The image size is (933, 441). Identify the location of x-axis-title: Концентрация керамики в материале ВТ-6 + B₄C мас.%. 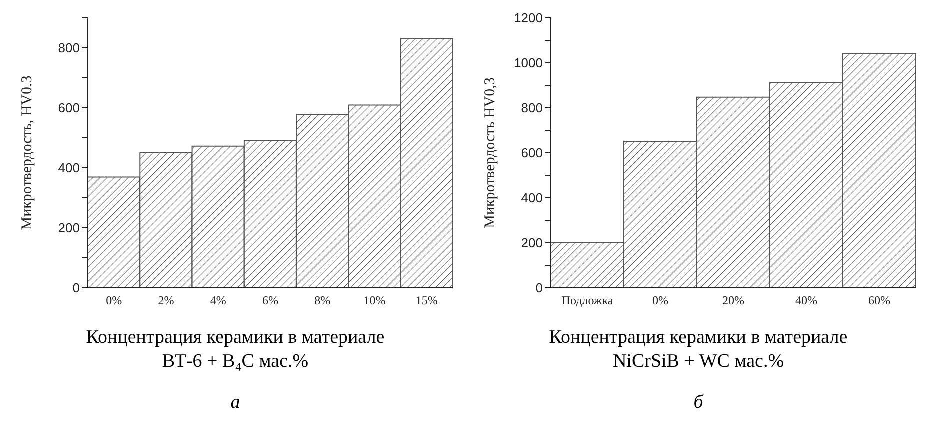
(235, 350).